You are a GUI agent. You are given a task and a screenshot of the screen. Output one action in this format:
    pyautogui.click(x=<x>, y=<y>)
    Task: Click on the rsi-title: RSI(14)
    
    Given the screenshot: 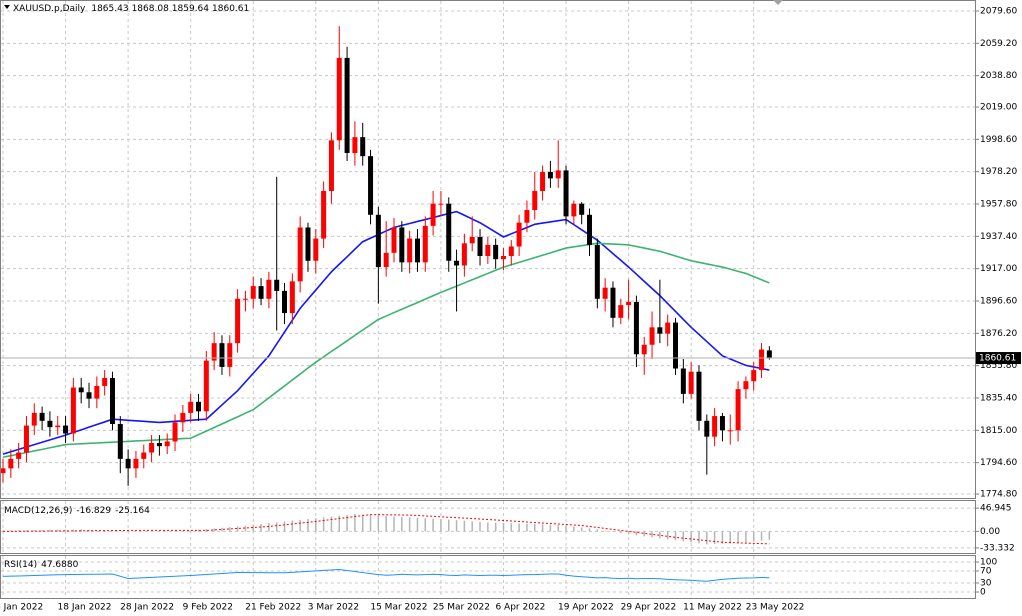 What is the action you would take?
    pyautogui.click(x=20, y=565)
    